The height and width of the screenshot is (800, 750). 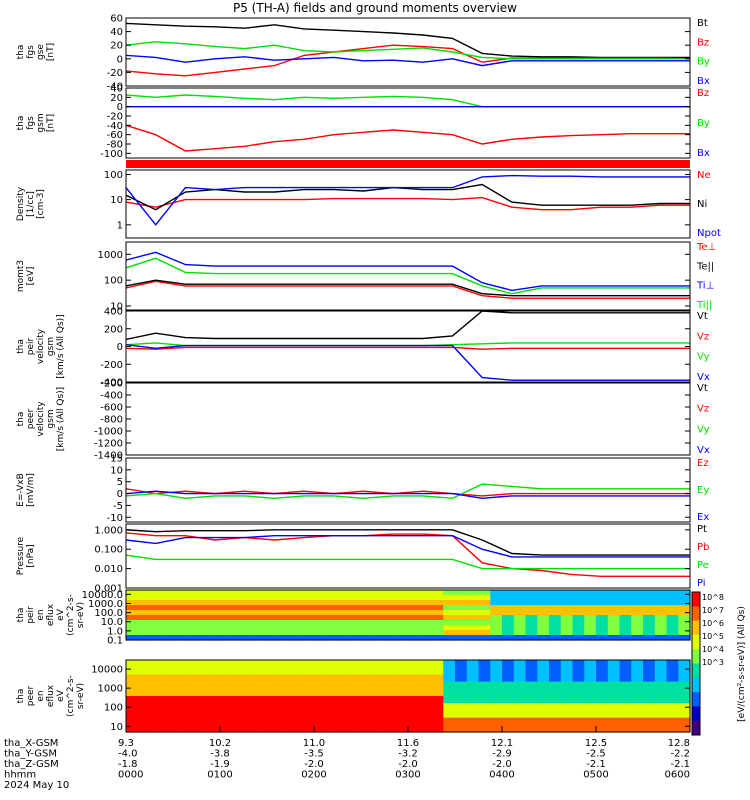 What do you see at coordinates (408, 164) in the screenshot?
I see `separator-band` at bounding box center [408, 164].